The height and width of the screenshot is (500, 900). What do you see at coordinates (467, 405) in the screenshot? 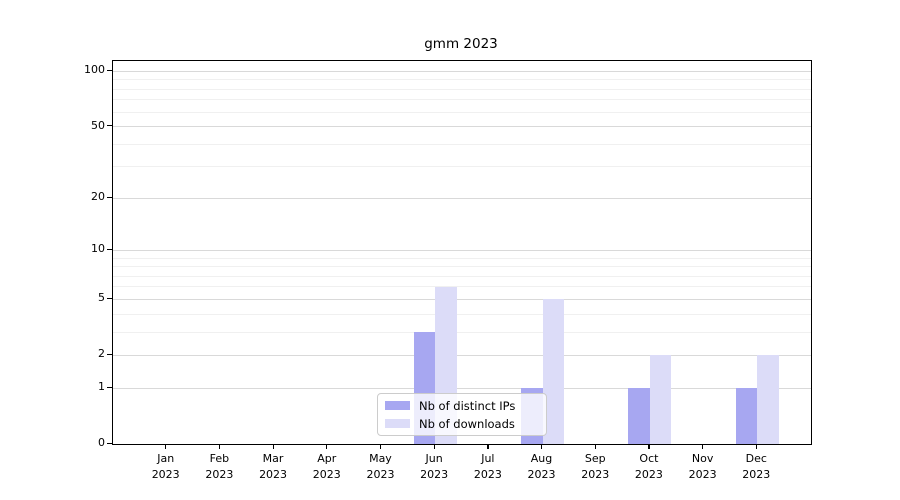
I see `legend-label-distinct-ips: Nb of distinct IPs` at bounding box center [467, 405].